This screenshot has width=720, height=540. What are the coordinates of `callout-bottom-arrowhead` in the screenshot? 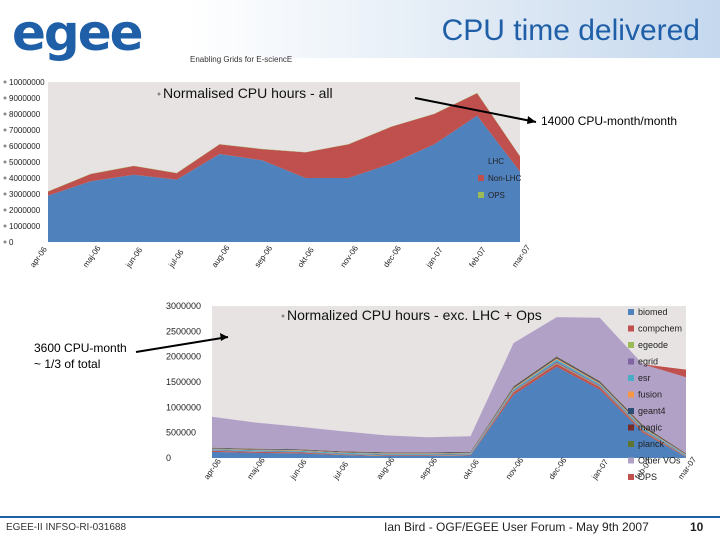 It's located at (224, 337).